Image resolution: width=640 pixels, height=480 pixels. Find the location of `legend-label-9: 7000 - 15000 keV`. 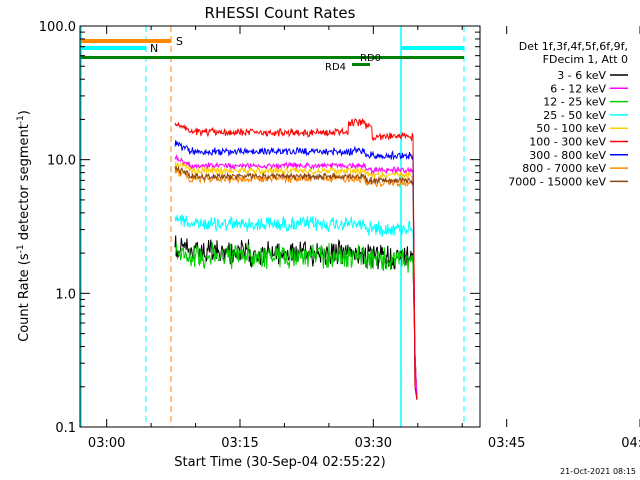

legend-label-9: 7000 - 15000 keV is located at coordinates (557, 181).